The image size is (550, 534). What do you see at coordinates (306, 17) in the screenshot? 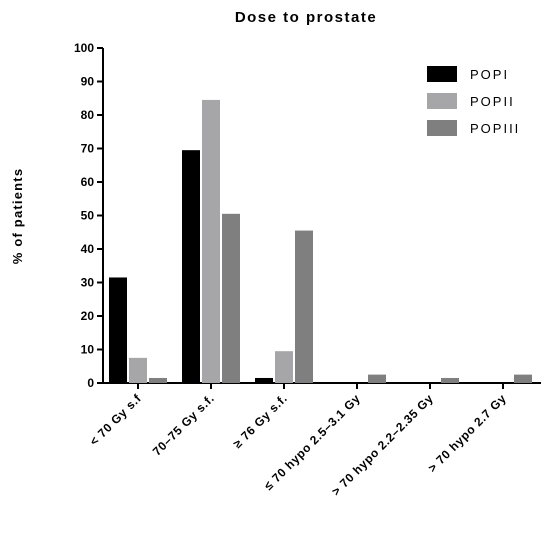
I see `chart-title: Dose to prostate` at bounding box center [306, 17].